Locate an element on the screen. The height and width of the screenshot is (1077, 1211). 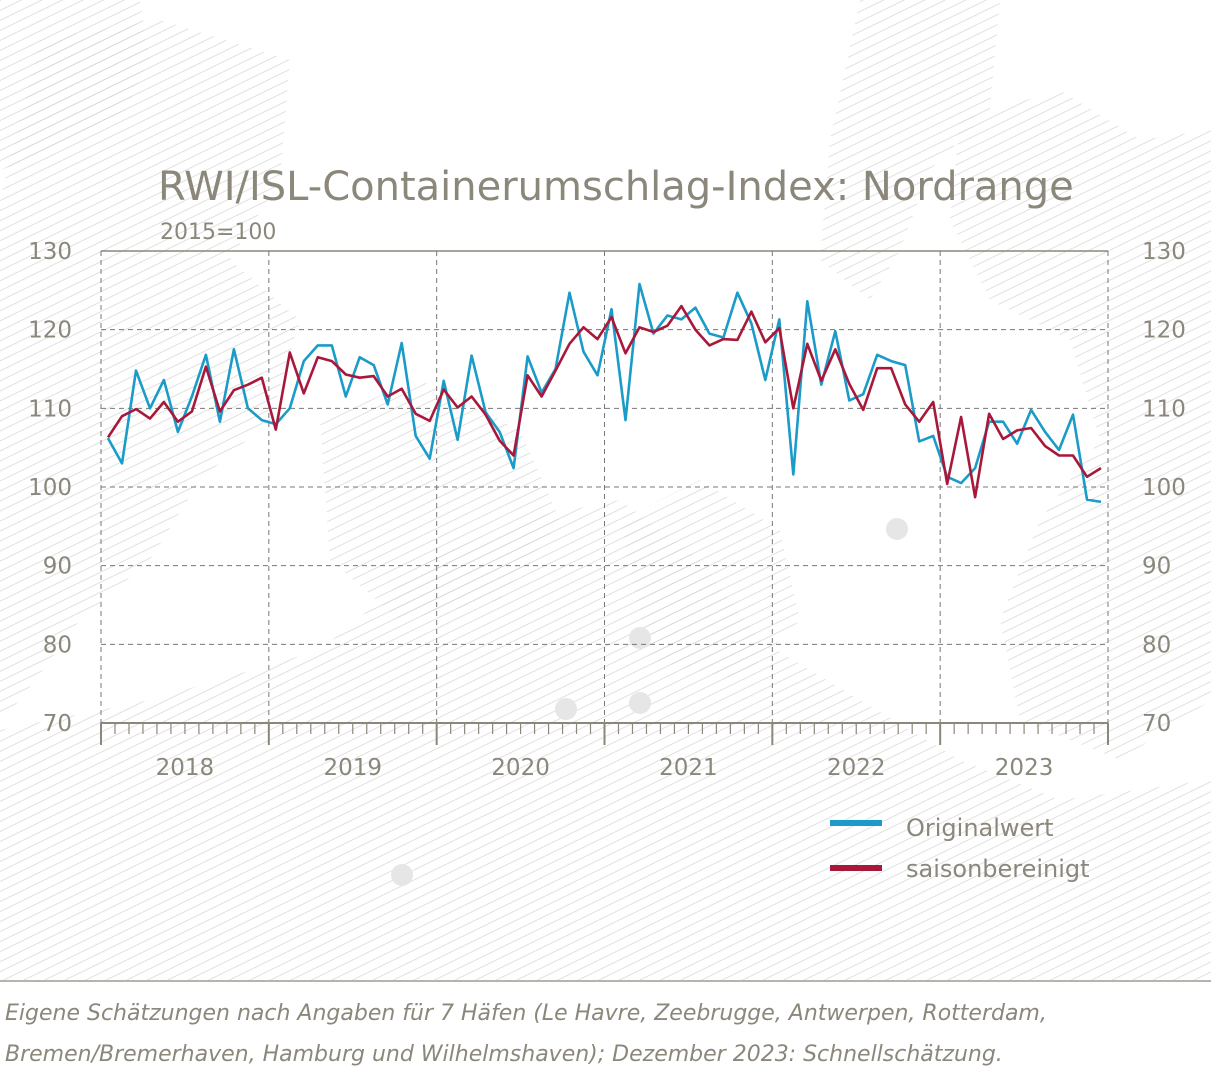
y-tick-label-right: 120 is located at coordinates (1164, 331).